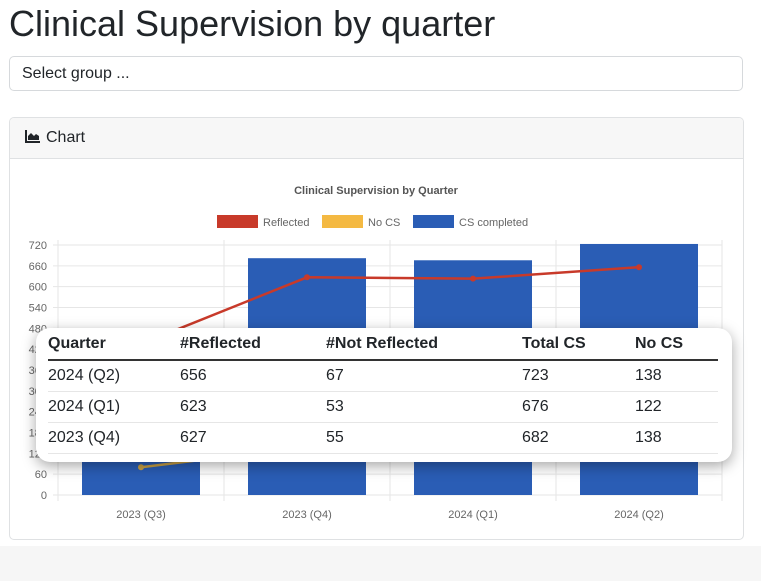  What do you see at coordinates (253, 438) in the screenshot?
I see `table-cell: 627` at bounding box center [253, 438].